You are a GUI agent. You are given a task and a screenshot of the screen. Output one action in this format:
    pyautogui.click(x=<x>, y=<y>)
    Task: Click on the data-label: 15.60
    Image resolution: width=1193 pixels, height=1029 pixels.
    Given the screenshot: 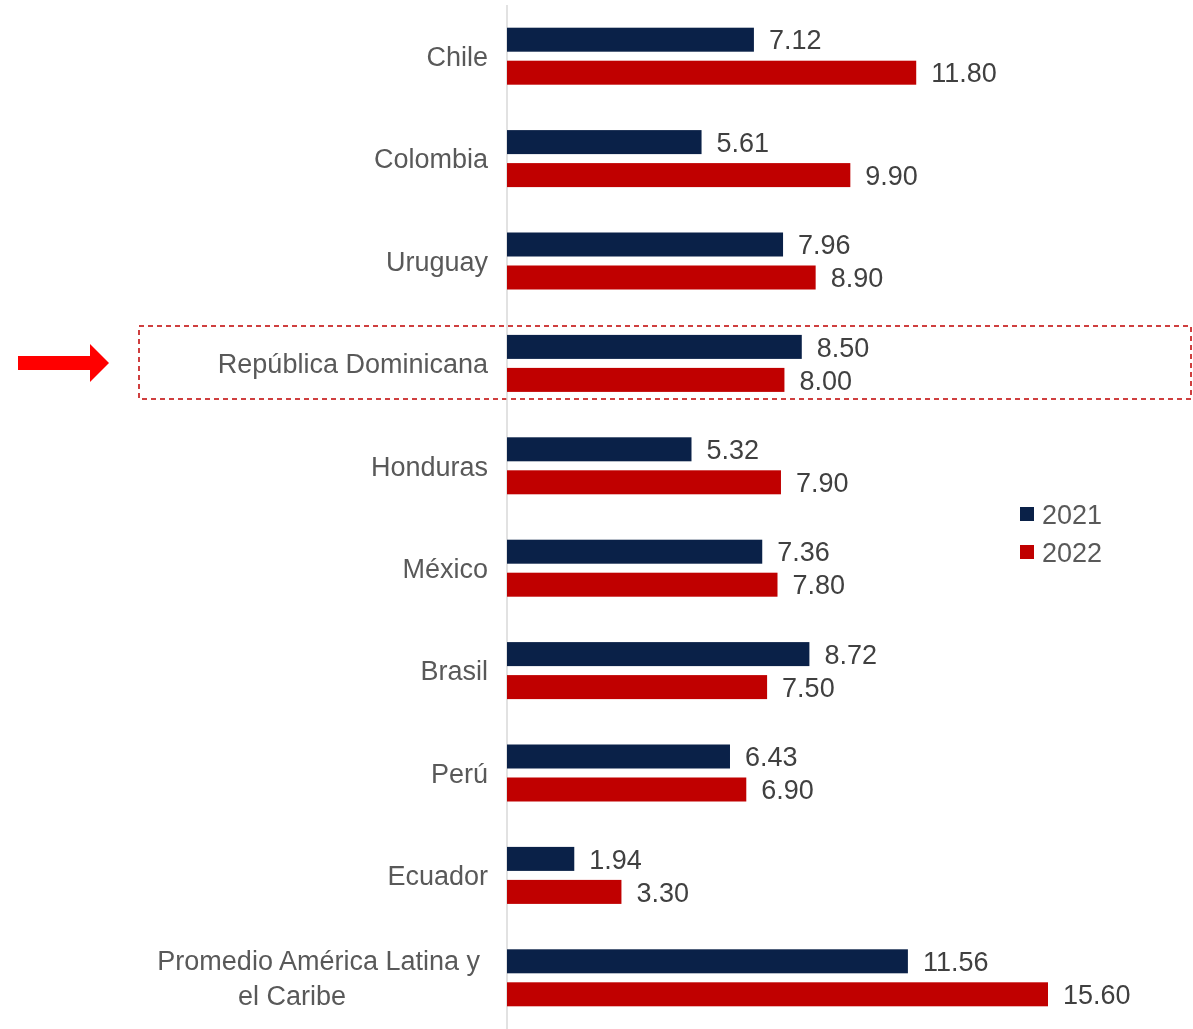 What is the action you would take?
    pyautogui.click(x=1097, y=995)
    